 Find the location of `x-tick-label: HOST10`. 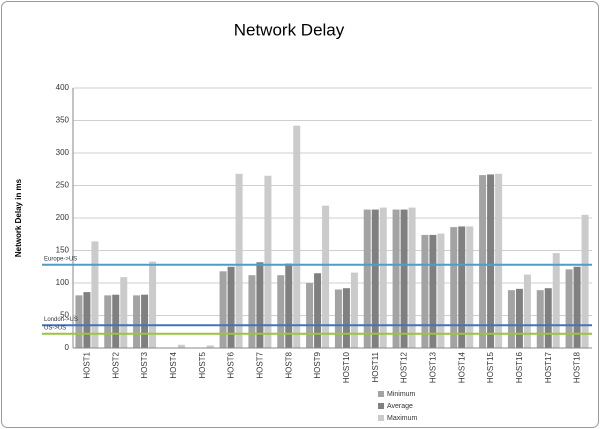

x-tick-label: HOST10 is located at coordinates (346, 367).